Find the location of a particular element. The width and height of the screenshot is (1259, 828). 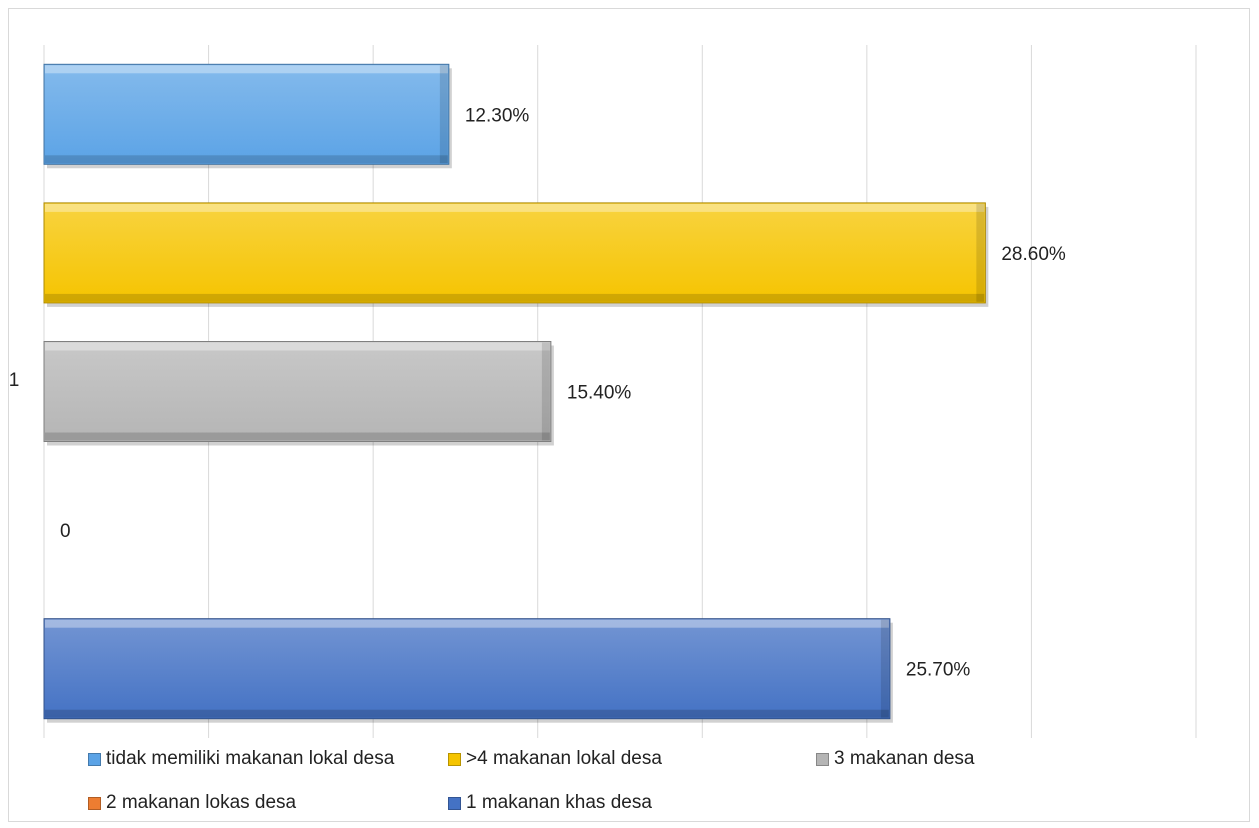

data-label: 0 is located at coordinates (65, 531).